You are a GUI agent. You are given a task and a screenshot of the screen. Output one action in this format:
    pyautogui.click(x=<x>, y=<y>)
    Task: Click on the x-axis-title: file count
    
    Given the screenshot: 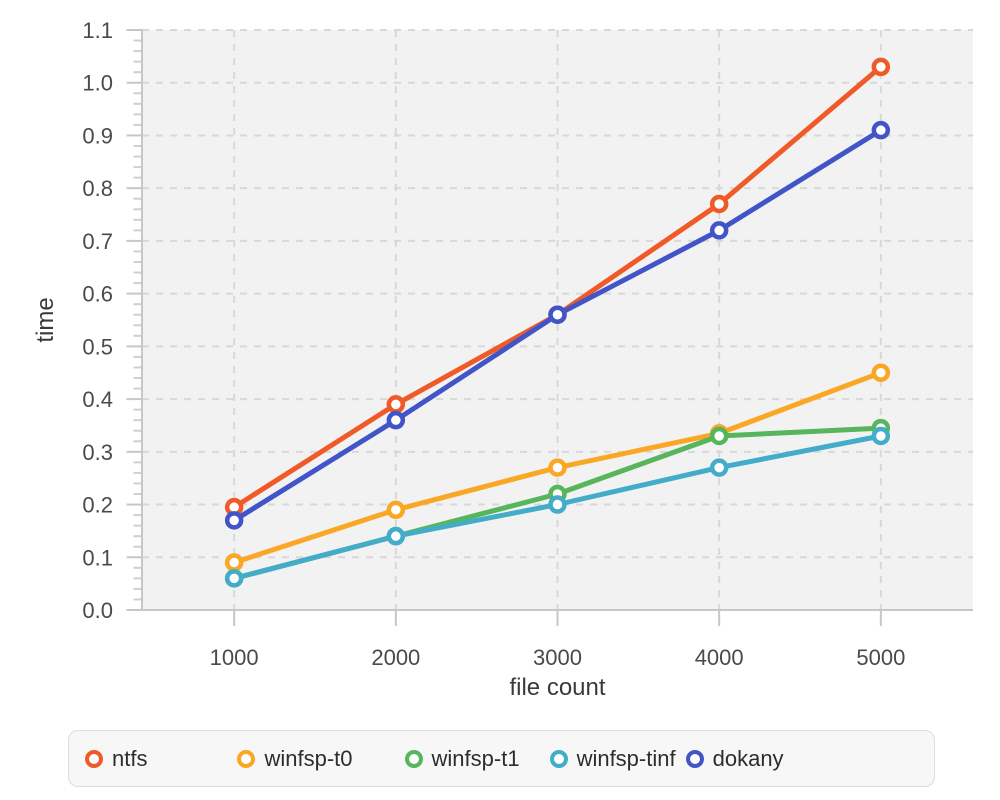 What is the action you would take?
    pyautogui.click(x=557, y=687)
    